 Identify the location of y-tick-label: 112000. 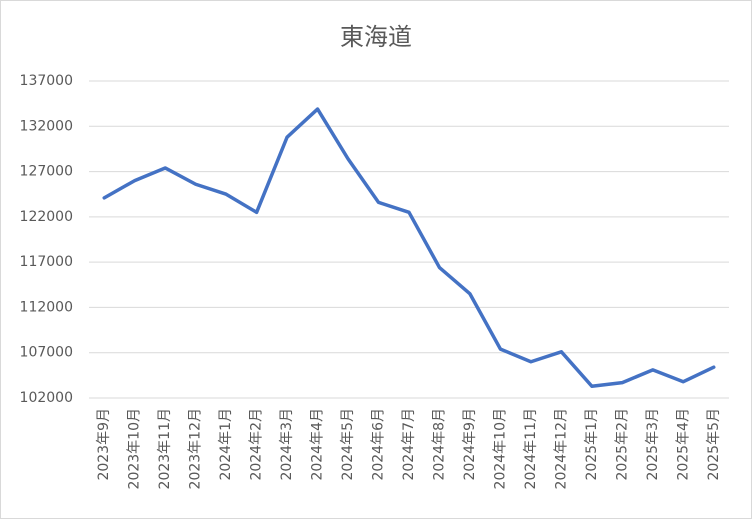
(46, 307).